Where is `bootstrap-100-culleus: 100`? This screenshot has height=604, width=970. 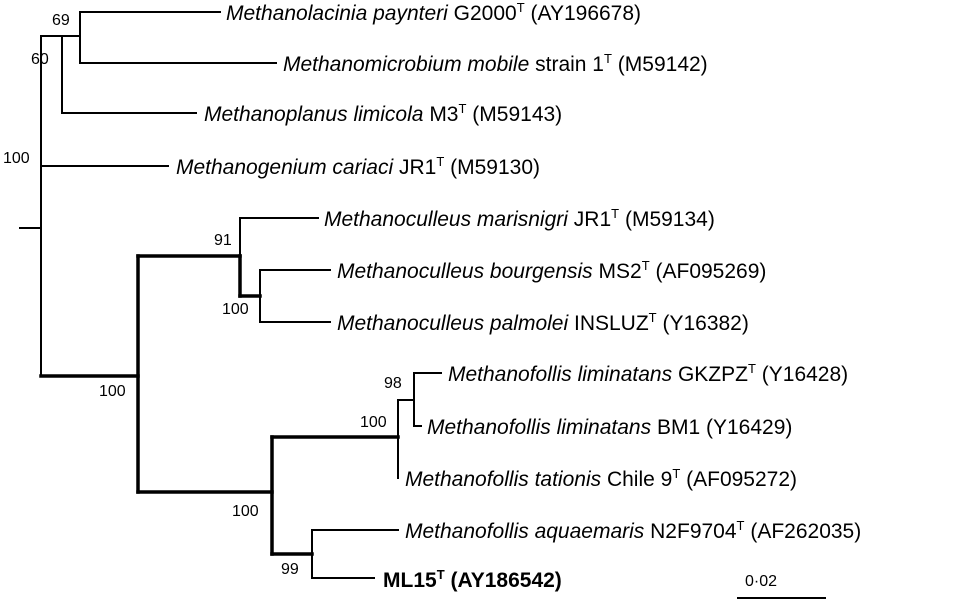 bootstrap-100-culleus: 100 is located at coordinates (235, 309).